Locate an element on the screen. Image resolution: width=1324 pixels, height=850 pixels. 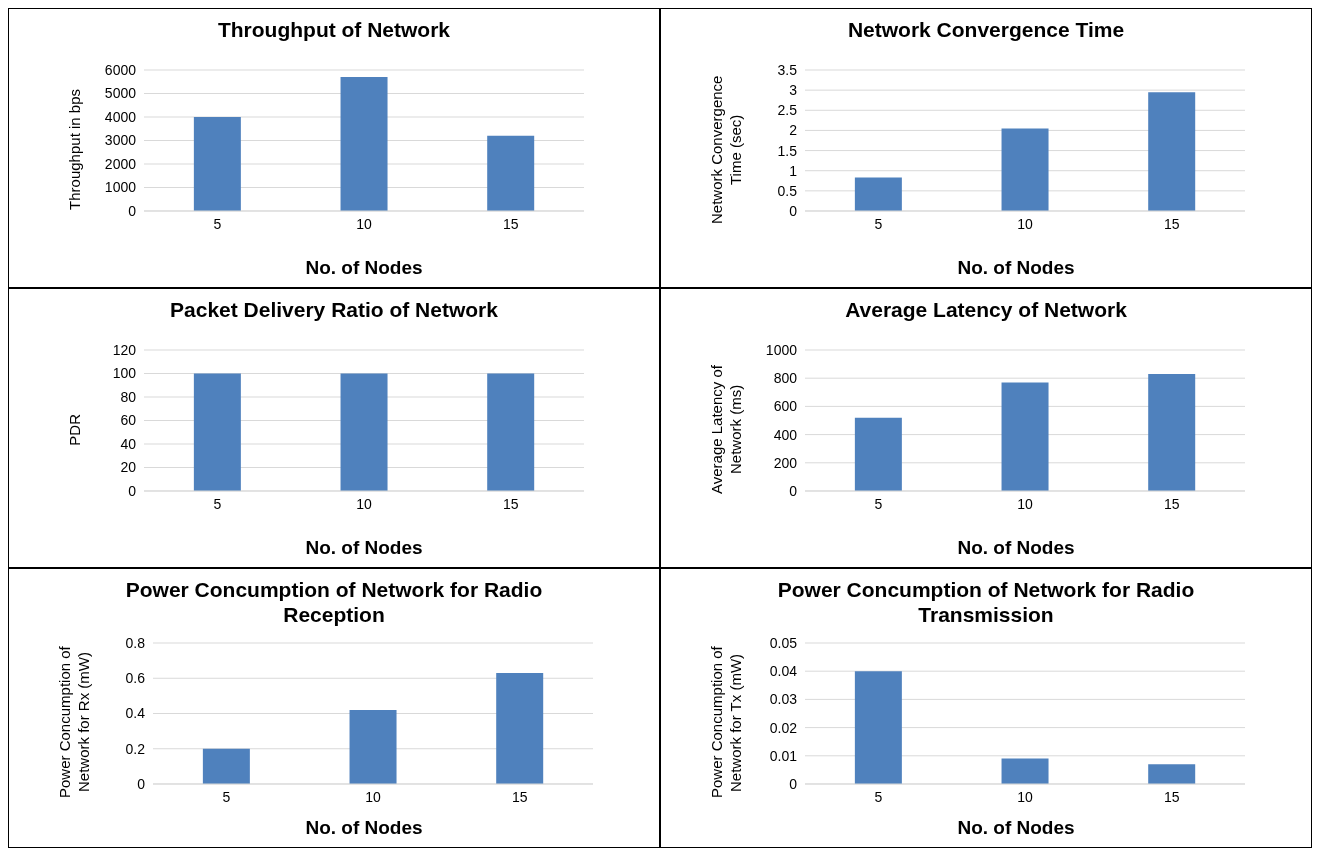
y-axis-title: Average Latency of Network (ms) is located at coordinates (726, 430).